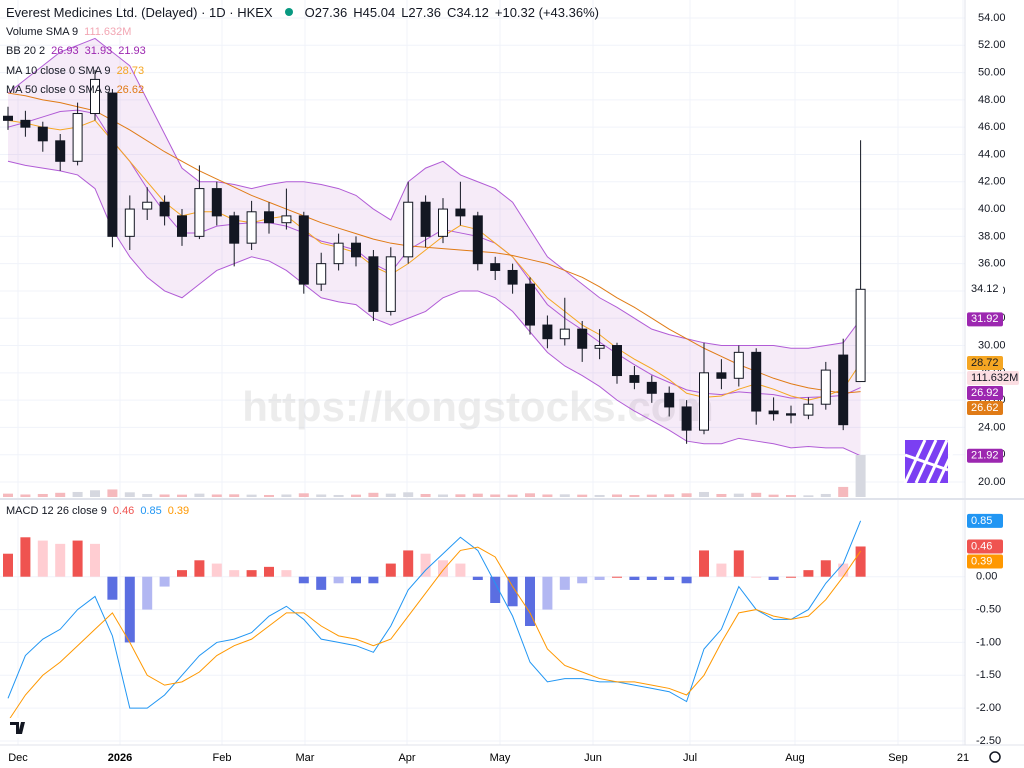 The image size is (1024, 768). Describe the element at coordinates (374, 12) in the screenshot. I see `high: H45.04` at that location.